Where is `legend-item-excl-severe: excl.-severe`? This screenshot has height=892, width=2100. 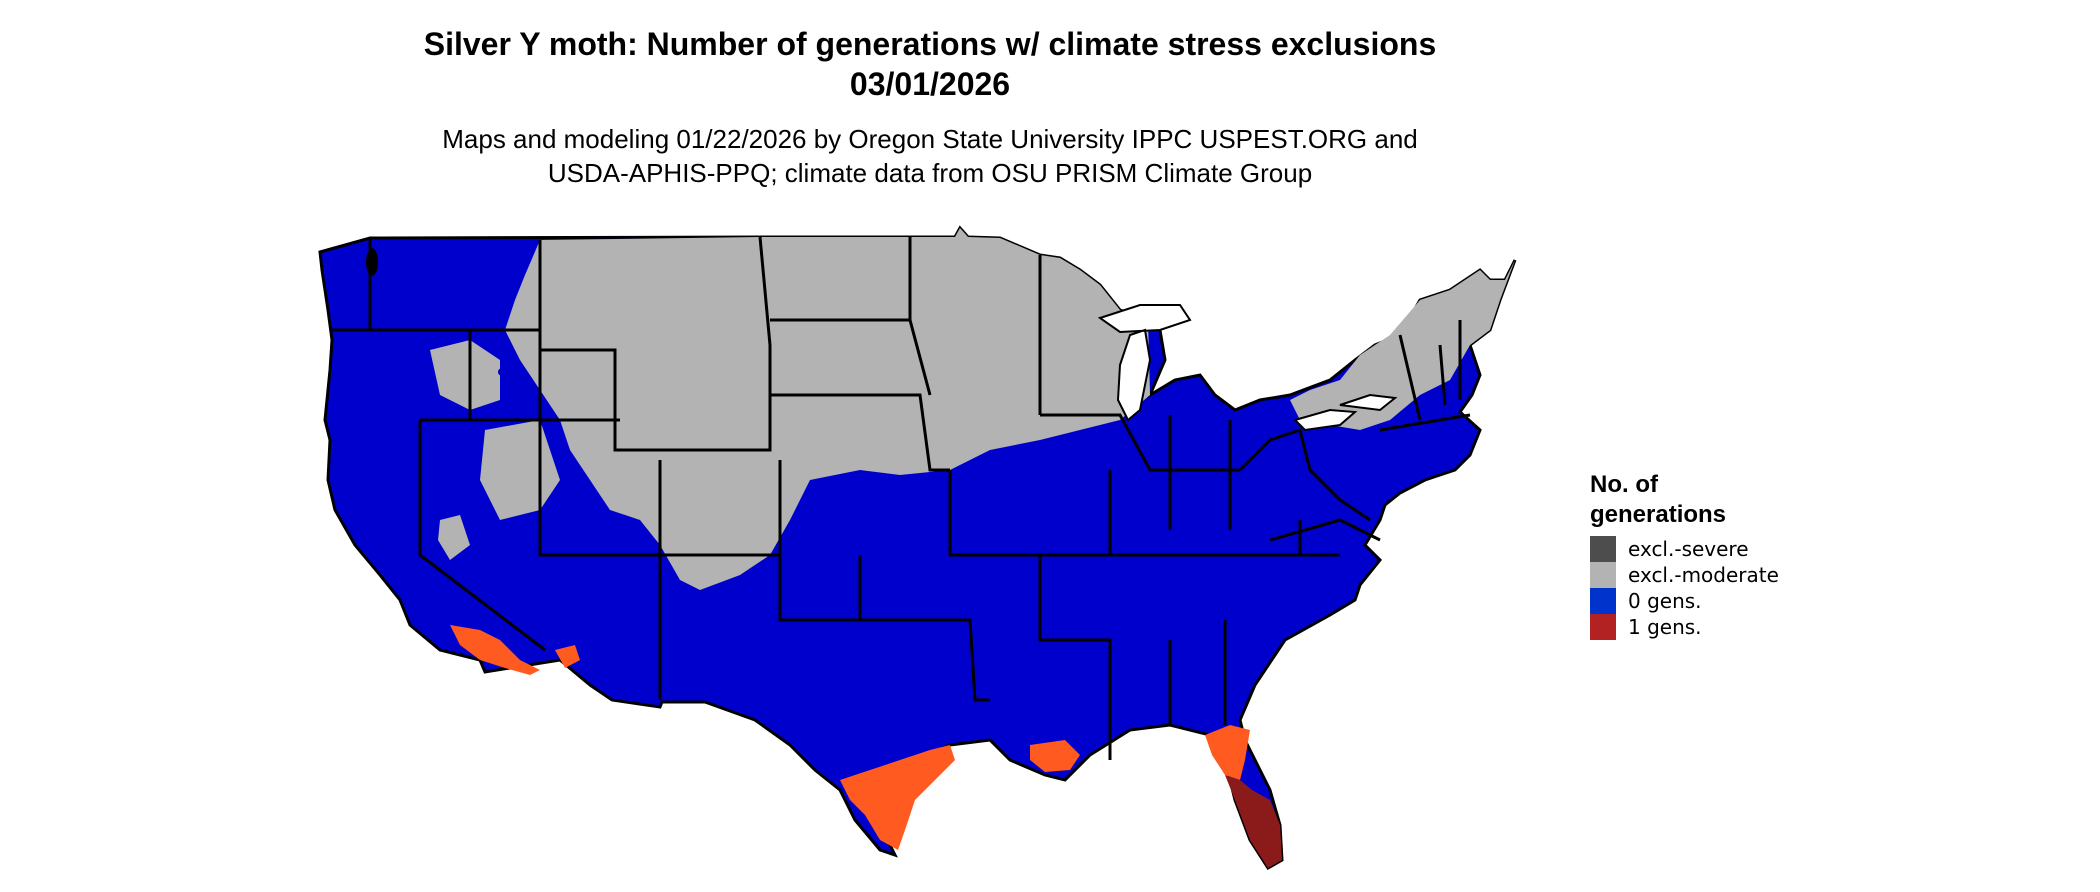
legend-item-excl-severe: excl.-severe is located at coordinates (1669, 549).